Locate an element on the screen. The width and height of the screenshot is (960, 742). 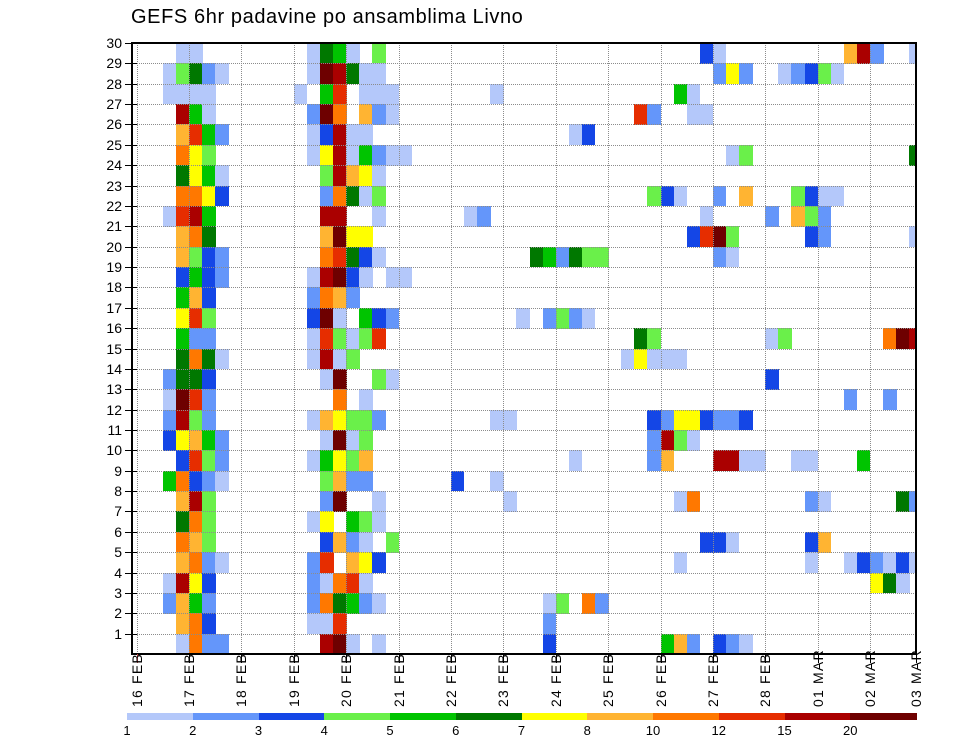
x-tick-label: 19 FEB is located at coordinates (293, 680).